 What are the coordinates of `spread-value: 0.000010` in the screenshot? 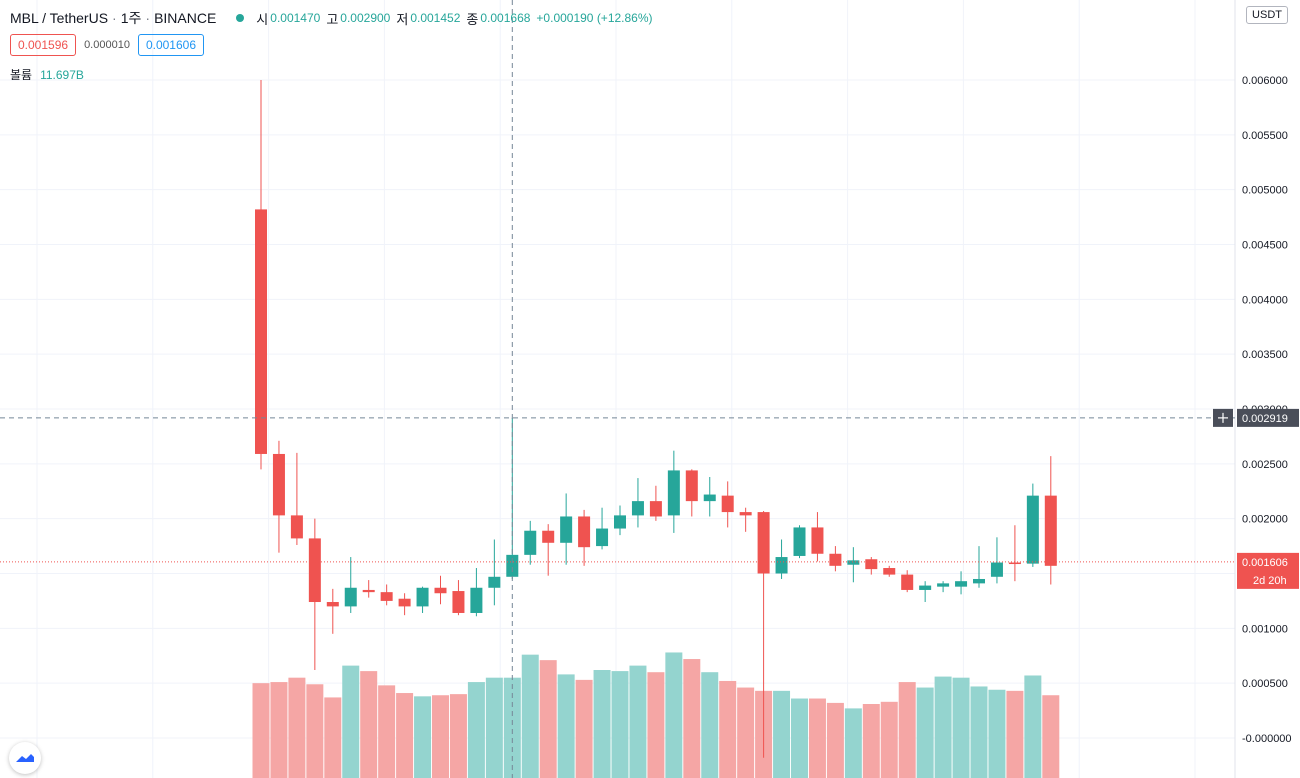 It's located at (107, 45).